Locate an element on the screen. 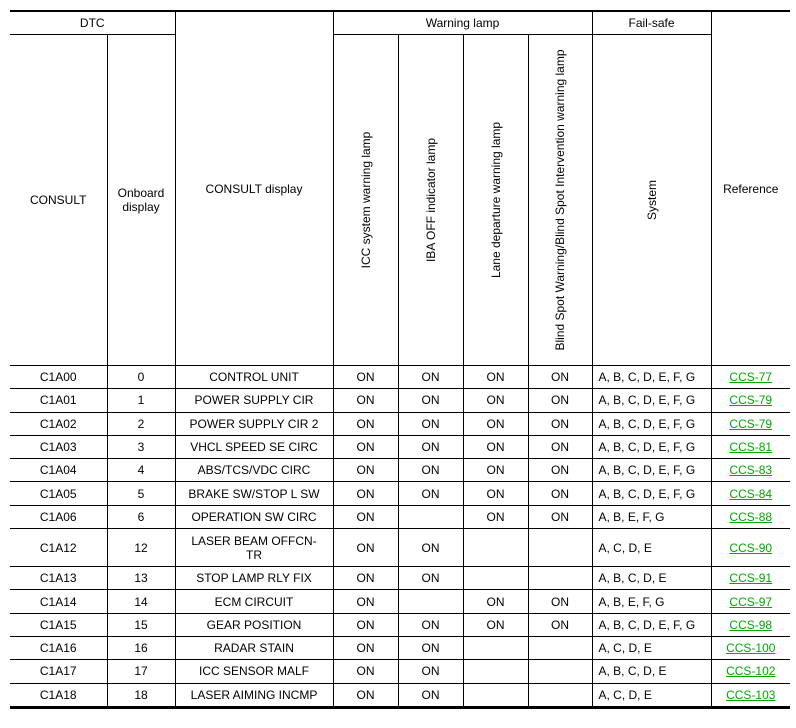  cell-onboard: 13 is located at coordinates (141, 578).